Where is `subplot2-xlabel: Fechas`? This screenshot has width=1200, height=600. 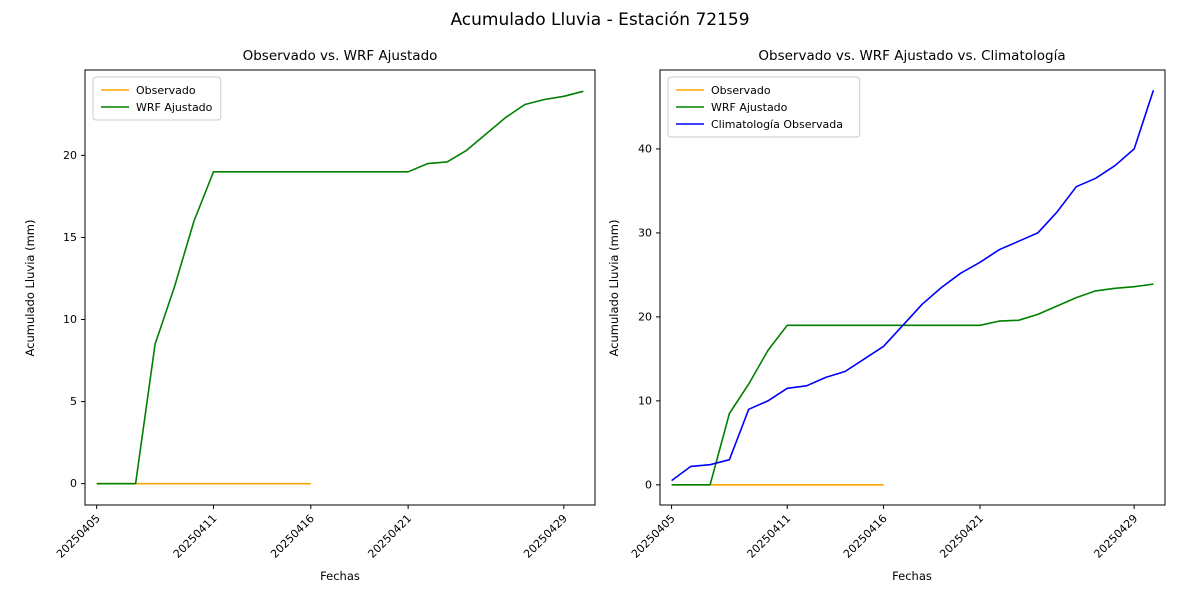
subplot2-xlabel: Fechas is located at coordinates (912, 576).